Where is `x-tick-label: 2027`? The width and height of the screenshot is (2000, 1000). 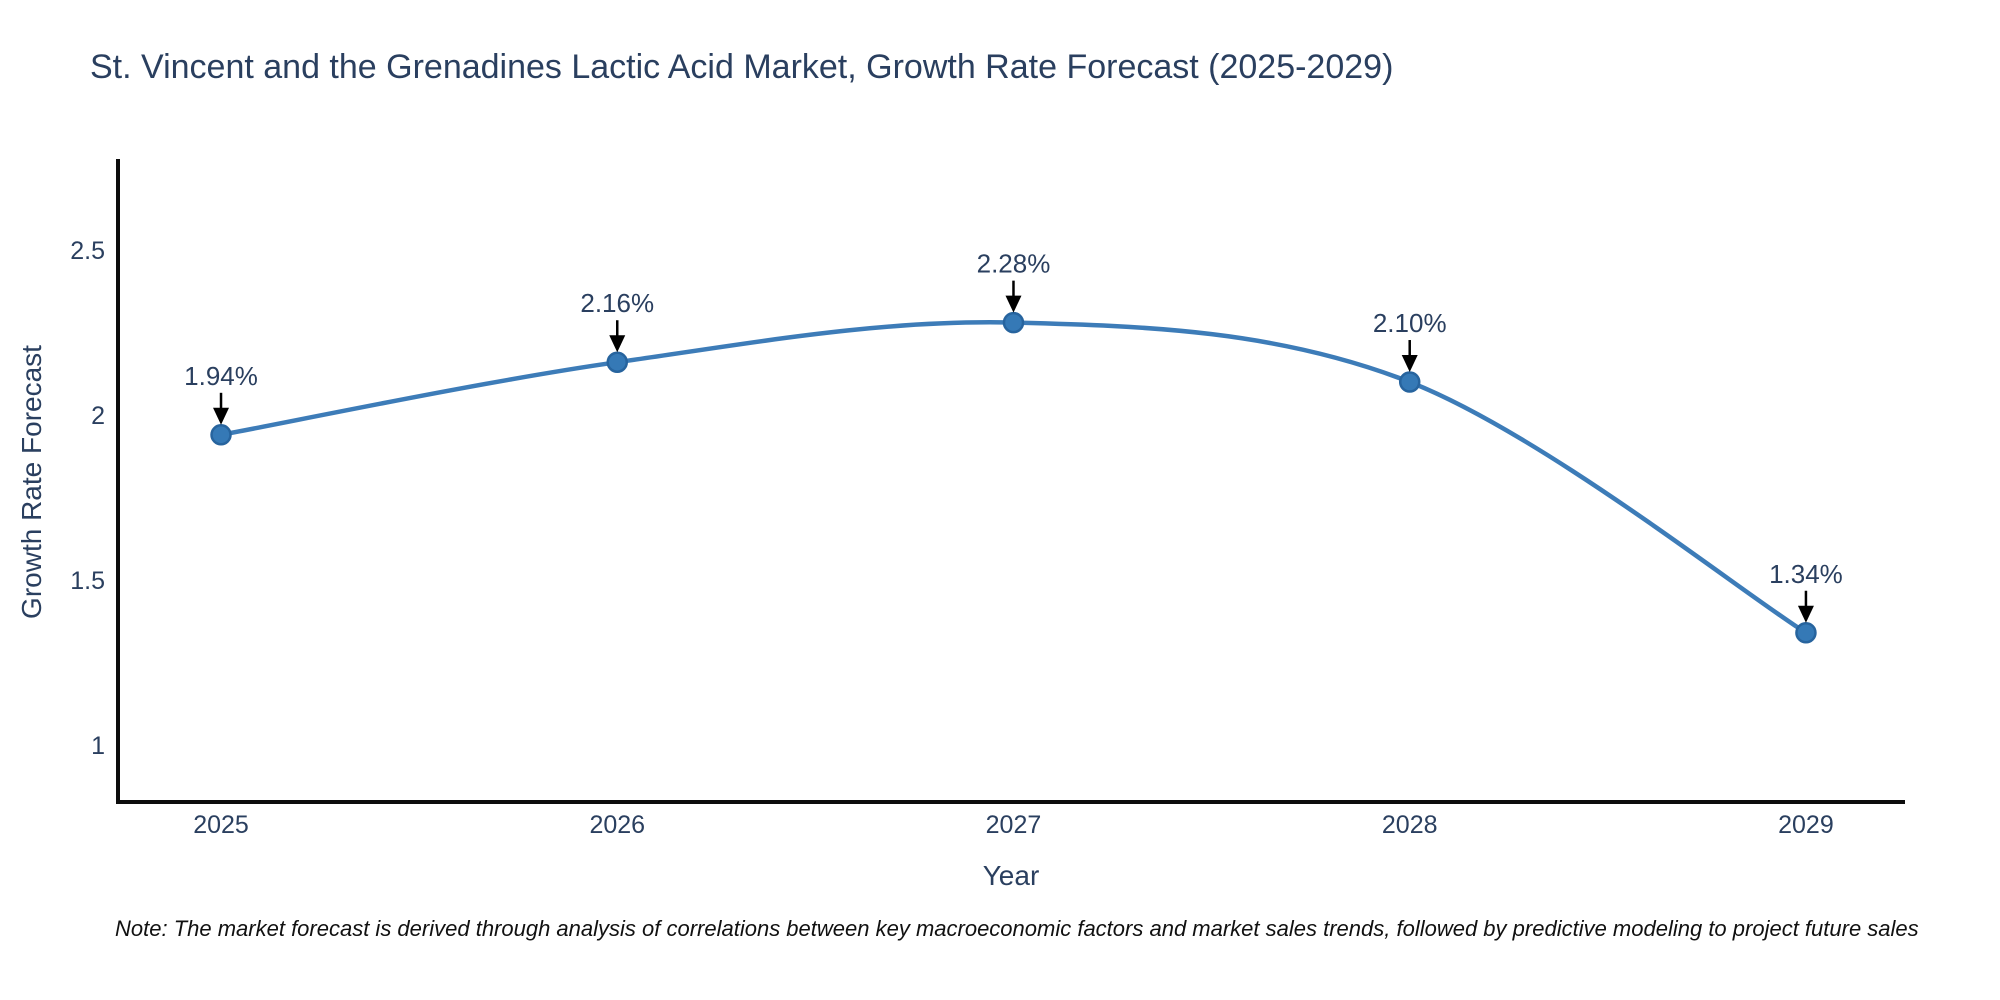 x-tick-label: 2027 is located at coordinates (1014, 825).